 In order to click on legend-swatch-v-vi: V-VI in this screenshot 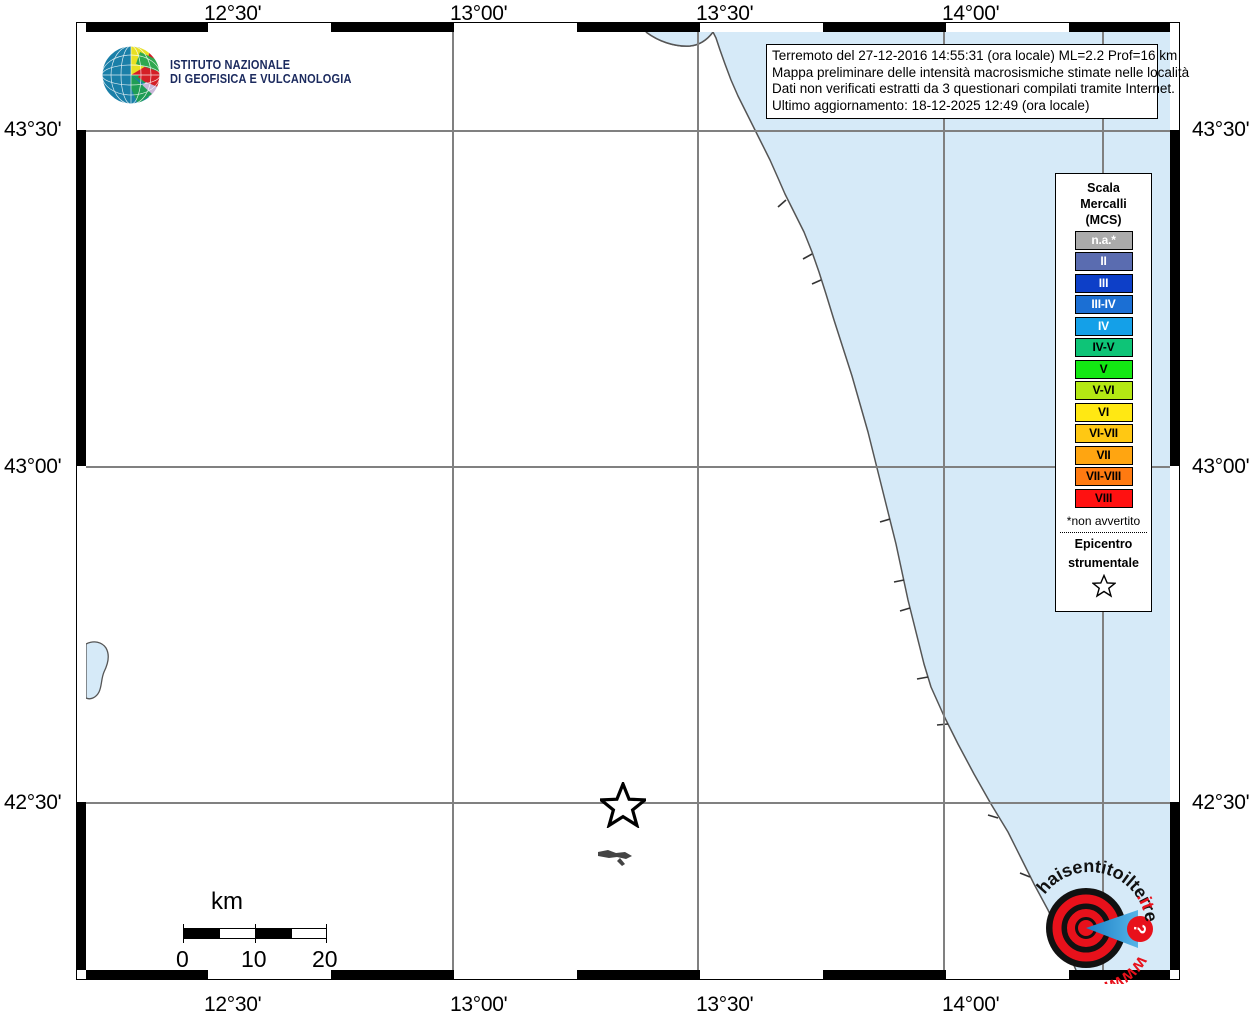, I will do `click(1103, 390)`.